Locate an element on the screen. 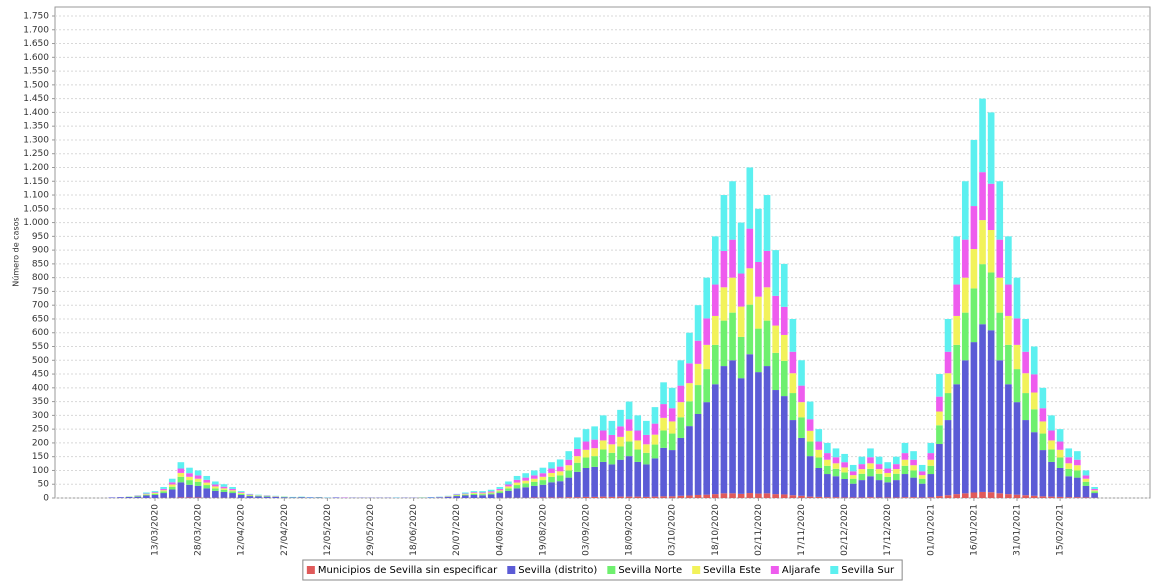 This screenshot has height=581, width=1159. x-tick-label: 02/11/2020 is located at coordinates (759, 530).